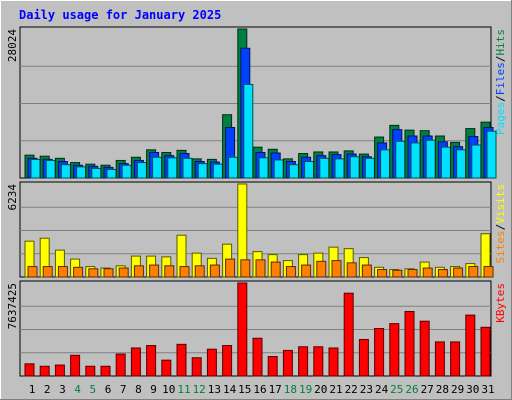  Describe the element at coordinates (214, 389) in the screenshot. I see `x-tick-day-13: 13` at that location.